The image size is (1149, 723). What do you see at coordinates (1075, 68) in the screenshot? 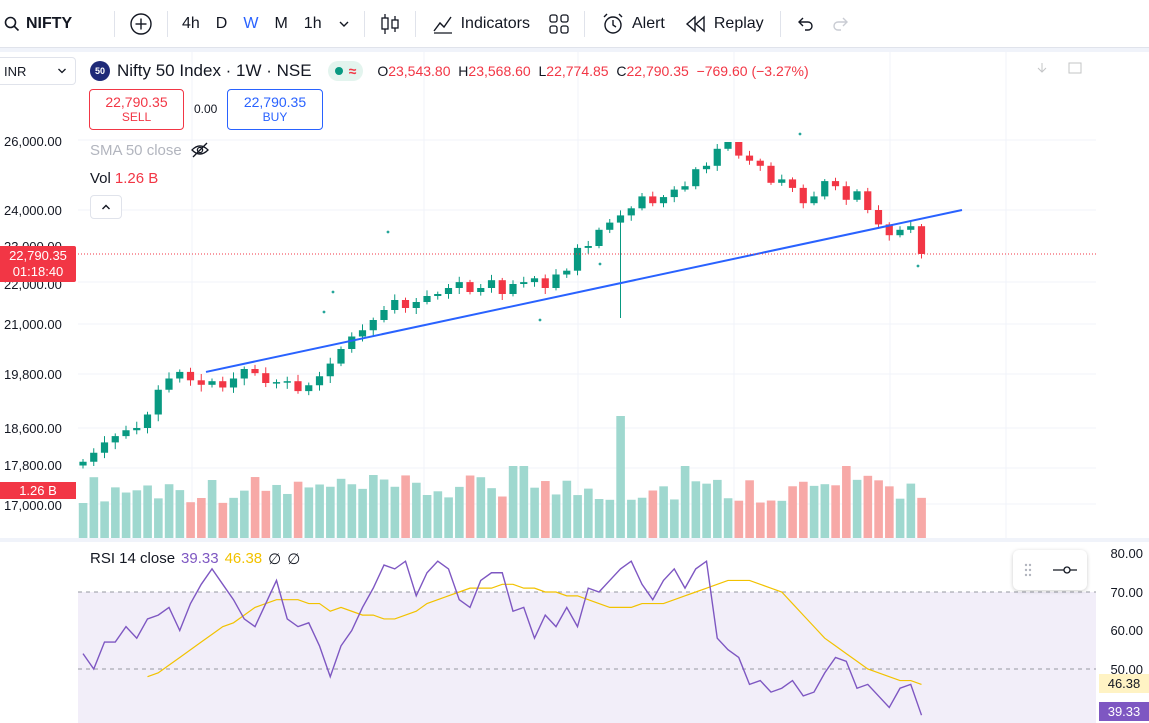
I see `maximize-icon` at bounding box center [1075, 68].